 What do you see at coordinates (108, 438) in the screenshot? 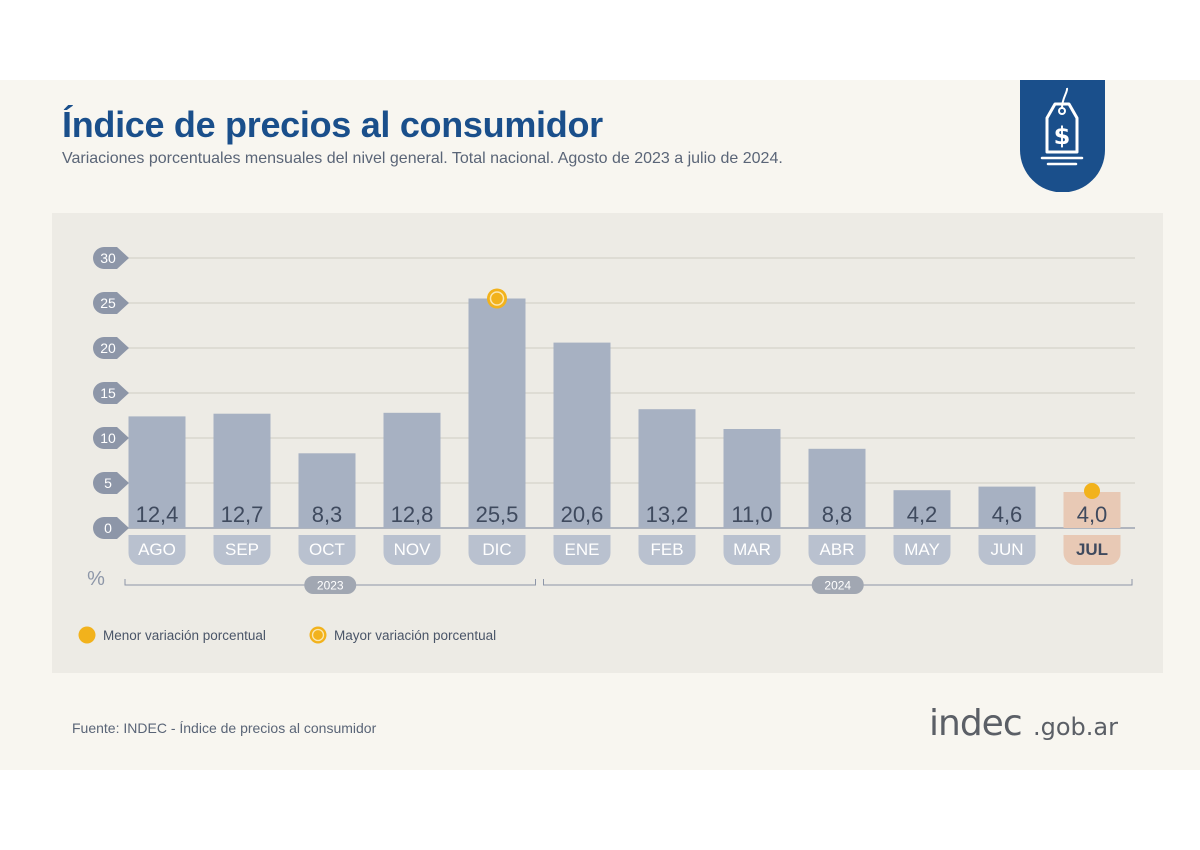
I see `y-tick-label: 10` at bounding box center [108, 438].